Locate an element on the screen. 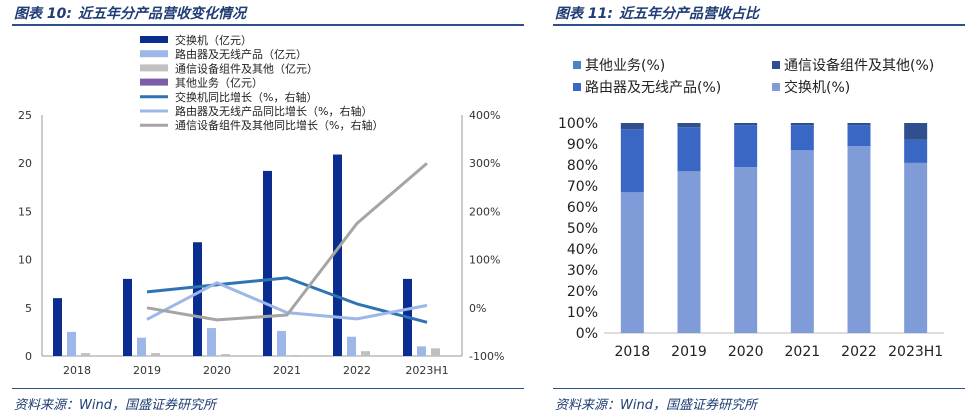 Image resolution: width=972 pixels, height=415 pixels. legend-label: 路由器及无线产品（亿元） is located at coordinates (241, 54).